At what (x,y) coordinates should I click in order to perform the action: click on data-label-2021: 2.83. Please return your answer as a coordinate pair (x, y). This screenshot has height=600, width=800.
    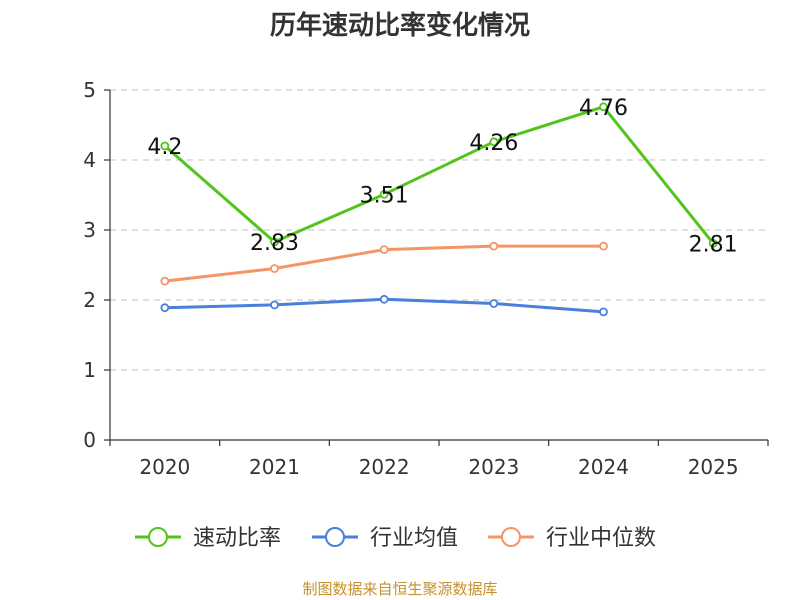
    Looking at the image, I should click on (274, 243).